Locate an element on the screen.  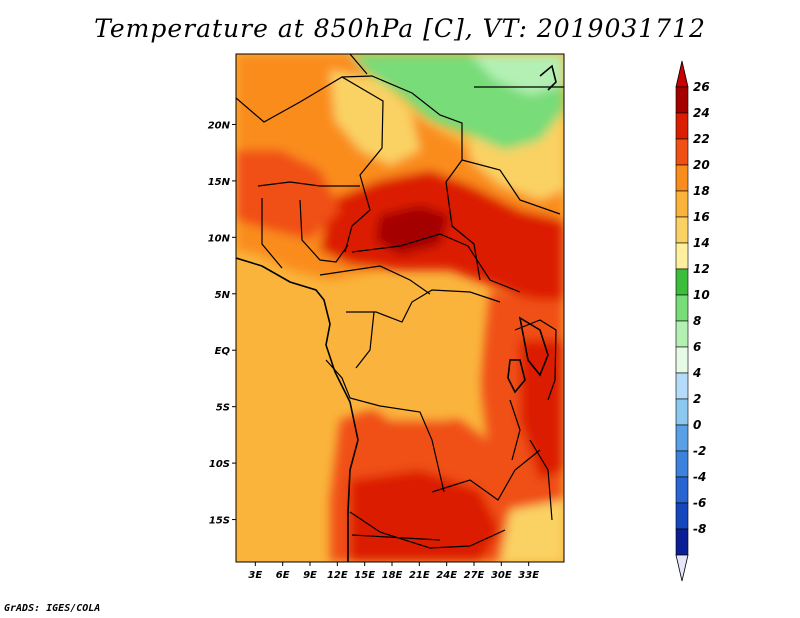
colorbar-label: 8 is located at coordinates (697, 321).